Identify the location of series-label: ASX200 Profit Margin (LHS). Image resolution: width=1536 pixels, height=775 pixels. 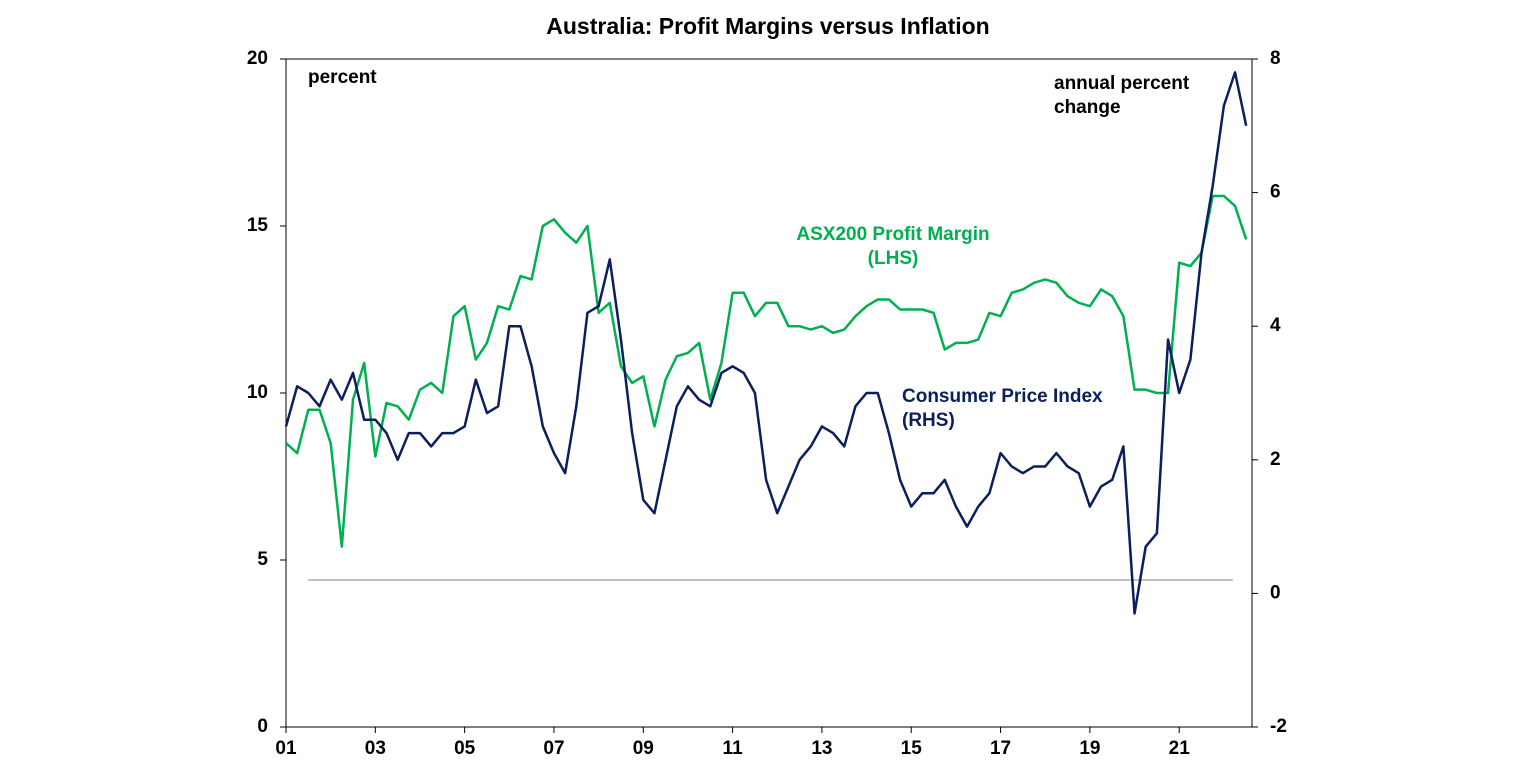
(893, 246).